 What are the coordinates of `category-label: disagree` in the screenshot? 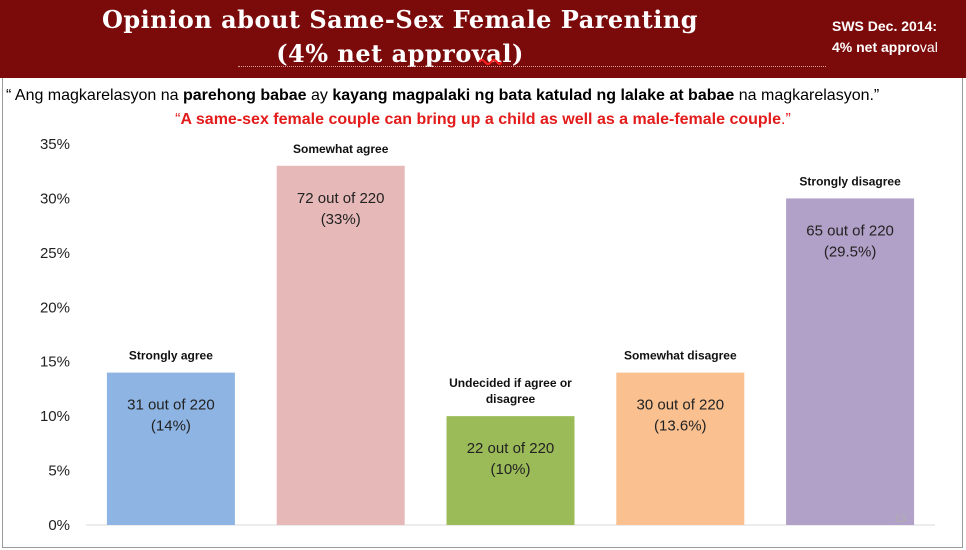 It's located at (511, 399).